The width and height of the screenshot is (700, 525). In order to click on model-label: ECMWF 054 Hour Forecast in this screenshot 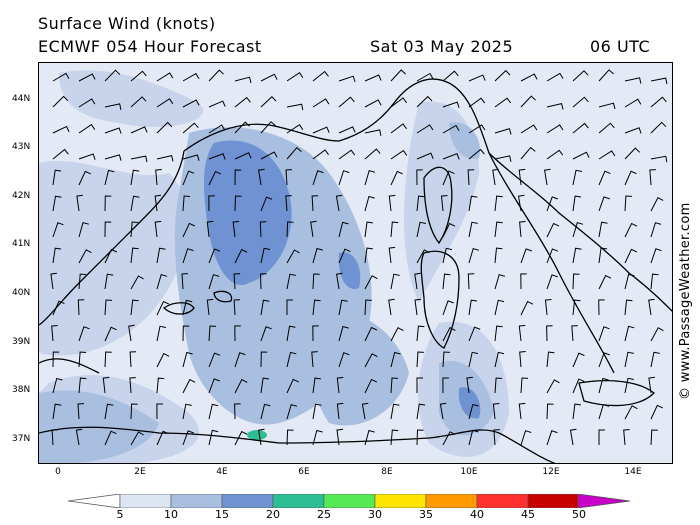, I will do `click(150, 46)`.